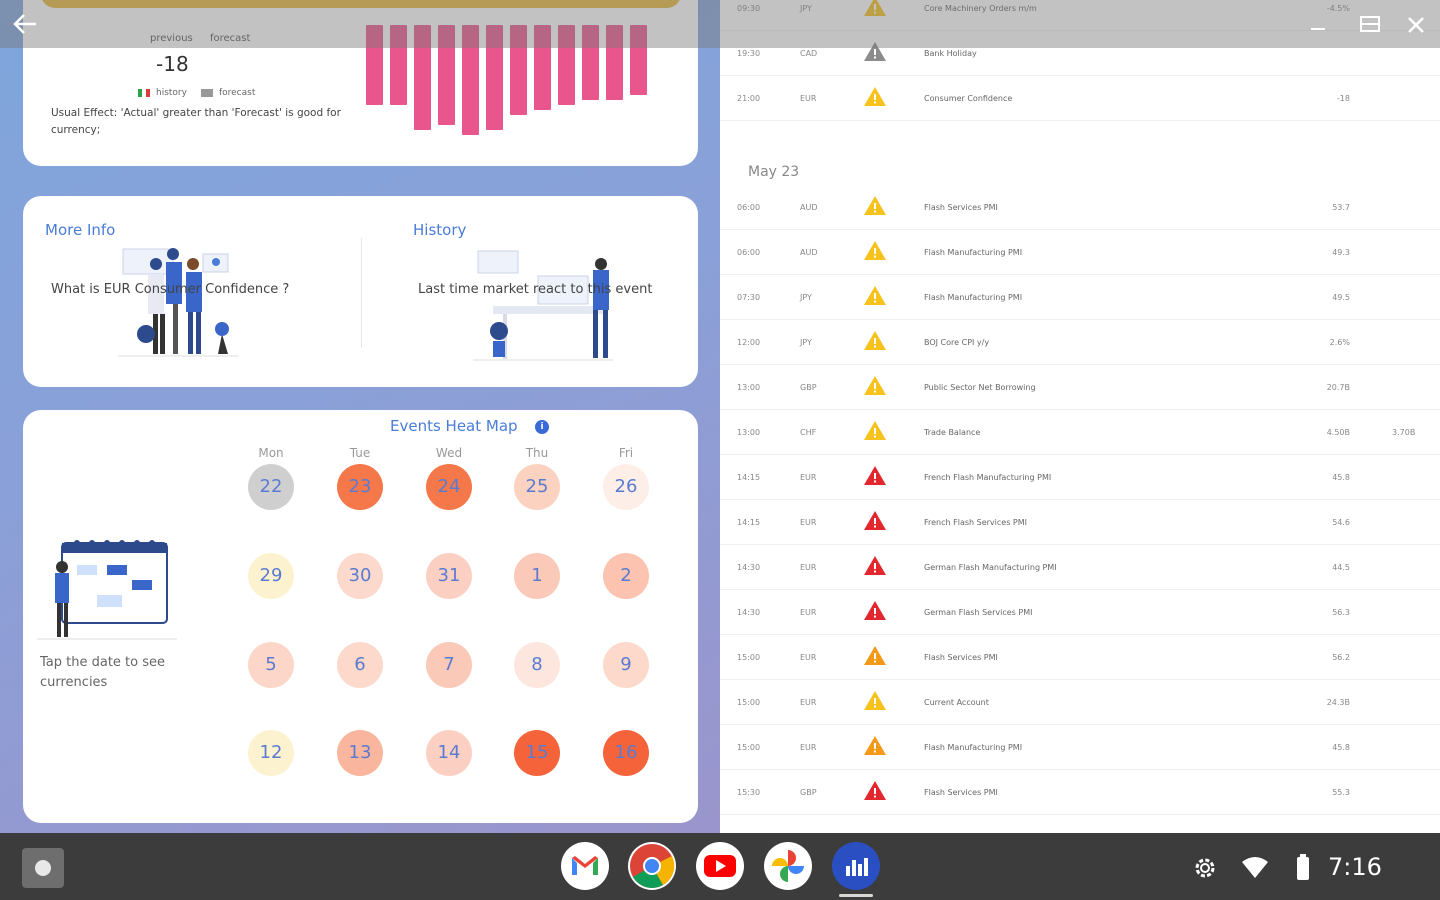 Image resolution: width=1440 pixels, height=900 pixels. I want to click on event-currency: GBP, so click(808, 387).